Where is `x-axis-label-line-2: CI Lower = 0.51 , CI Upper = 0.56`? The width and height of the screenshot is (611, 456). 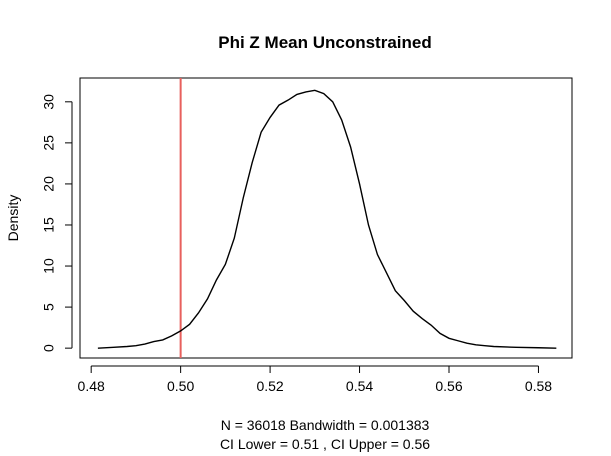
x-axis-label-line-2: CI Lower = 0.51 , CI Upper = 0.56 is located at coordinates (325, 444).